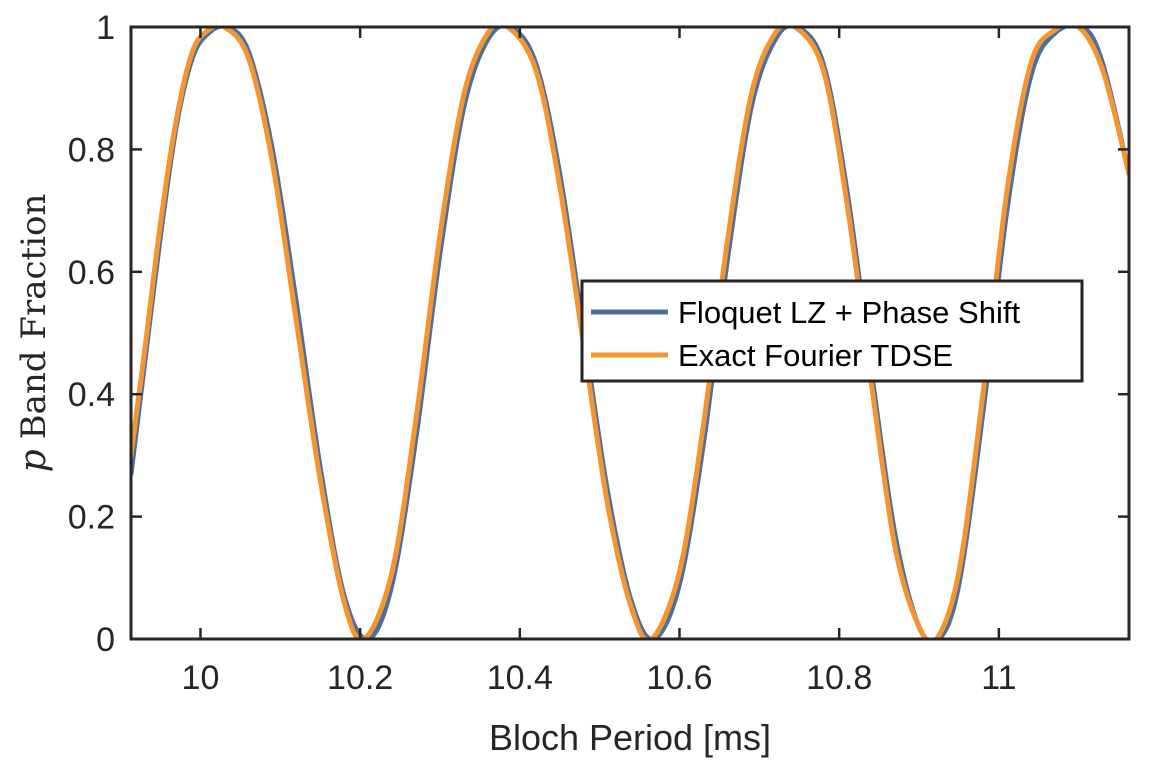 The height and width of the screenshot is (768, 1152). I want to click on x-tick-label: 10, so click(201, 678).